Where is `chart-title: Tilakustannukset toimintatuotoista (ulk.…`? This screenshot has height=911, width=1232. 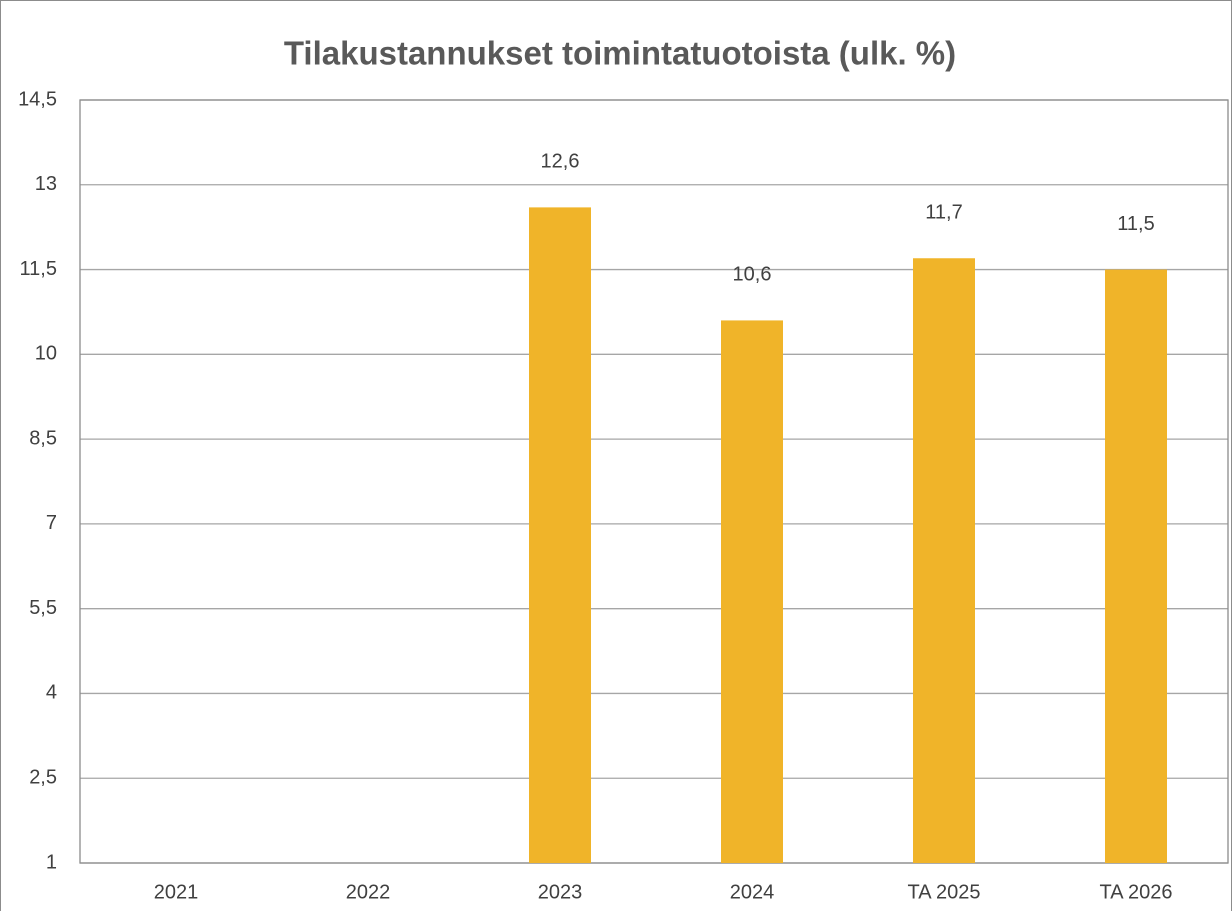
chart-title: Tilakustannukset toimintatuotoista (ulk.… is located at coordinates (620, 53).